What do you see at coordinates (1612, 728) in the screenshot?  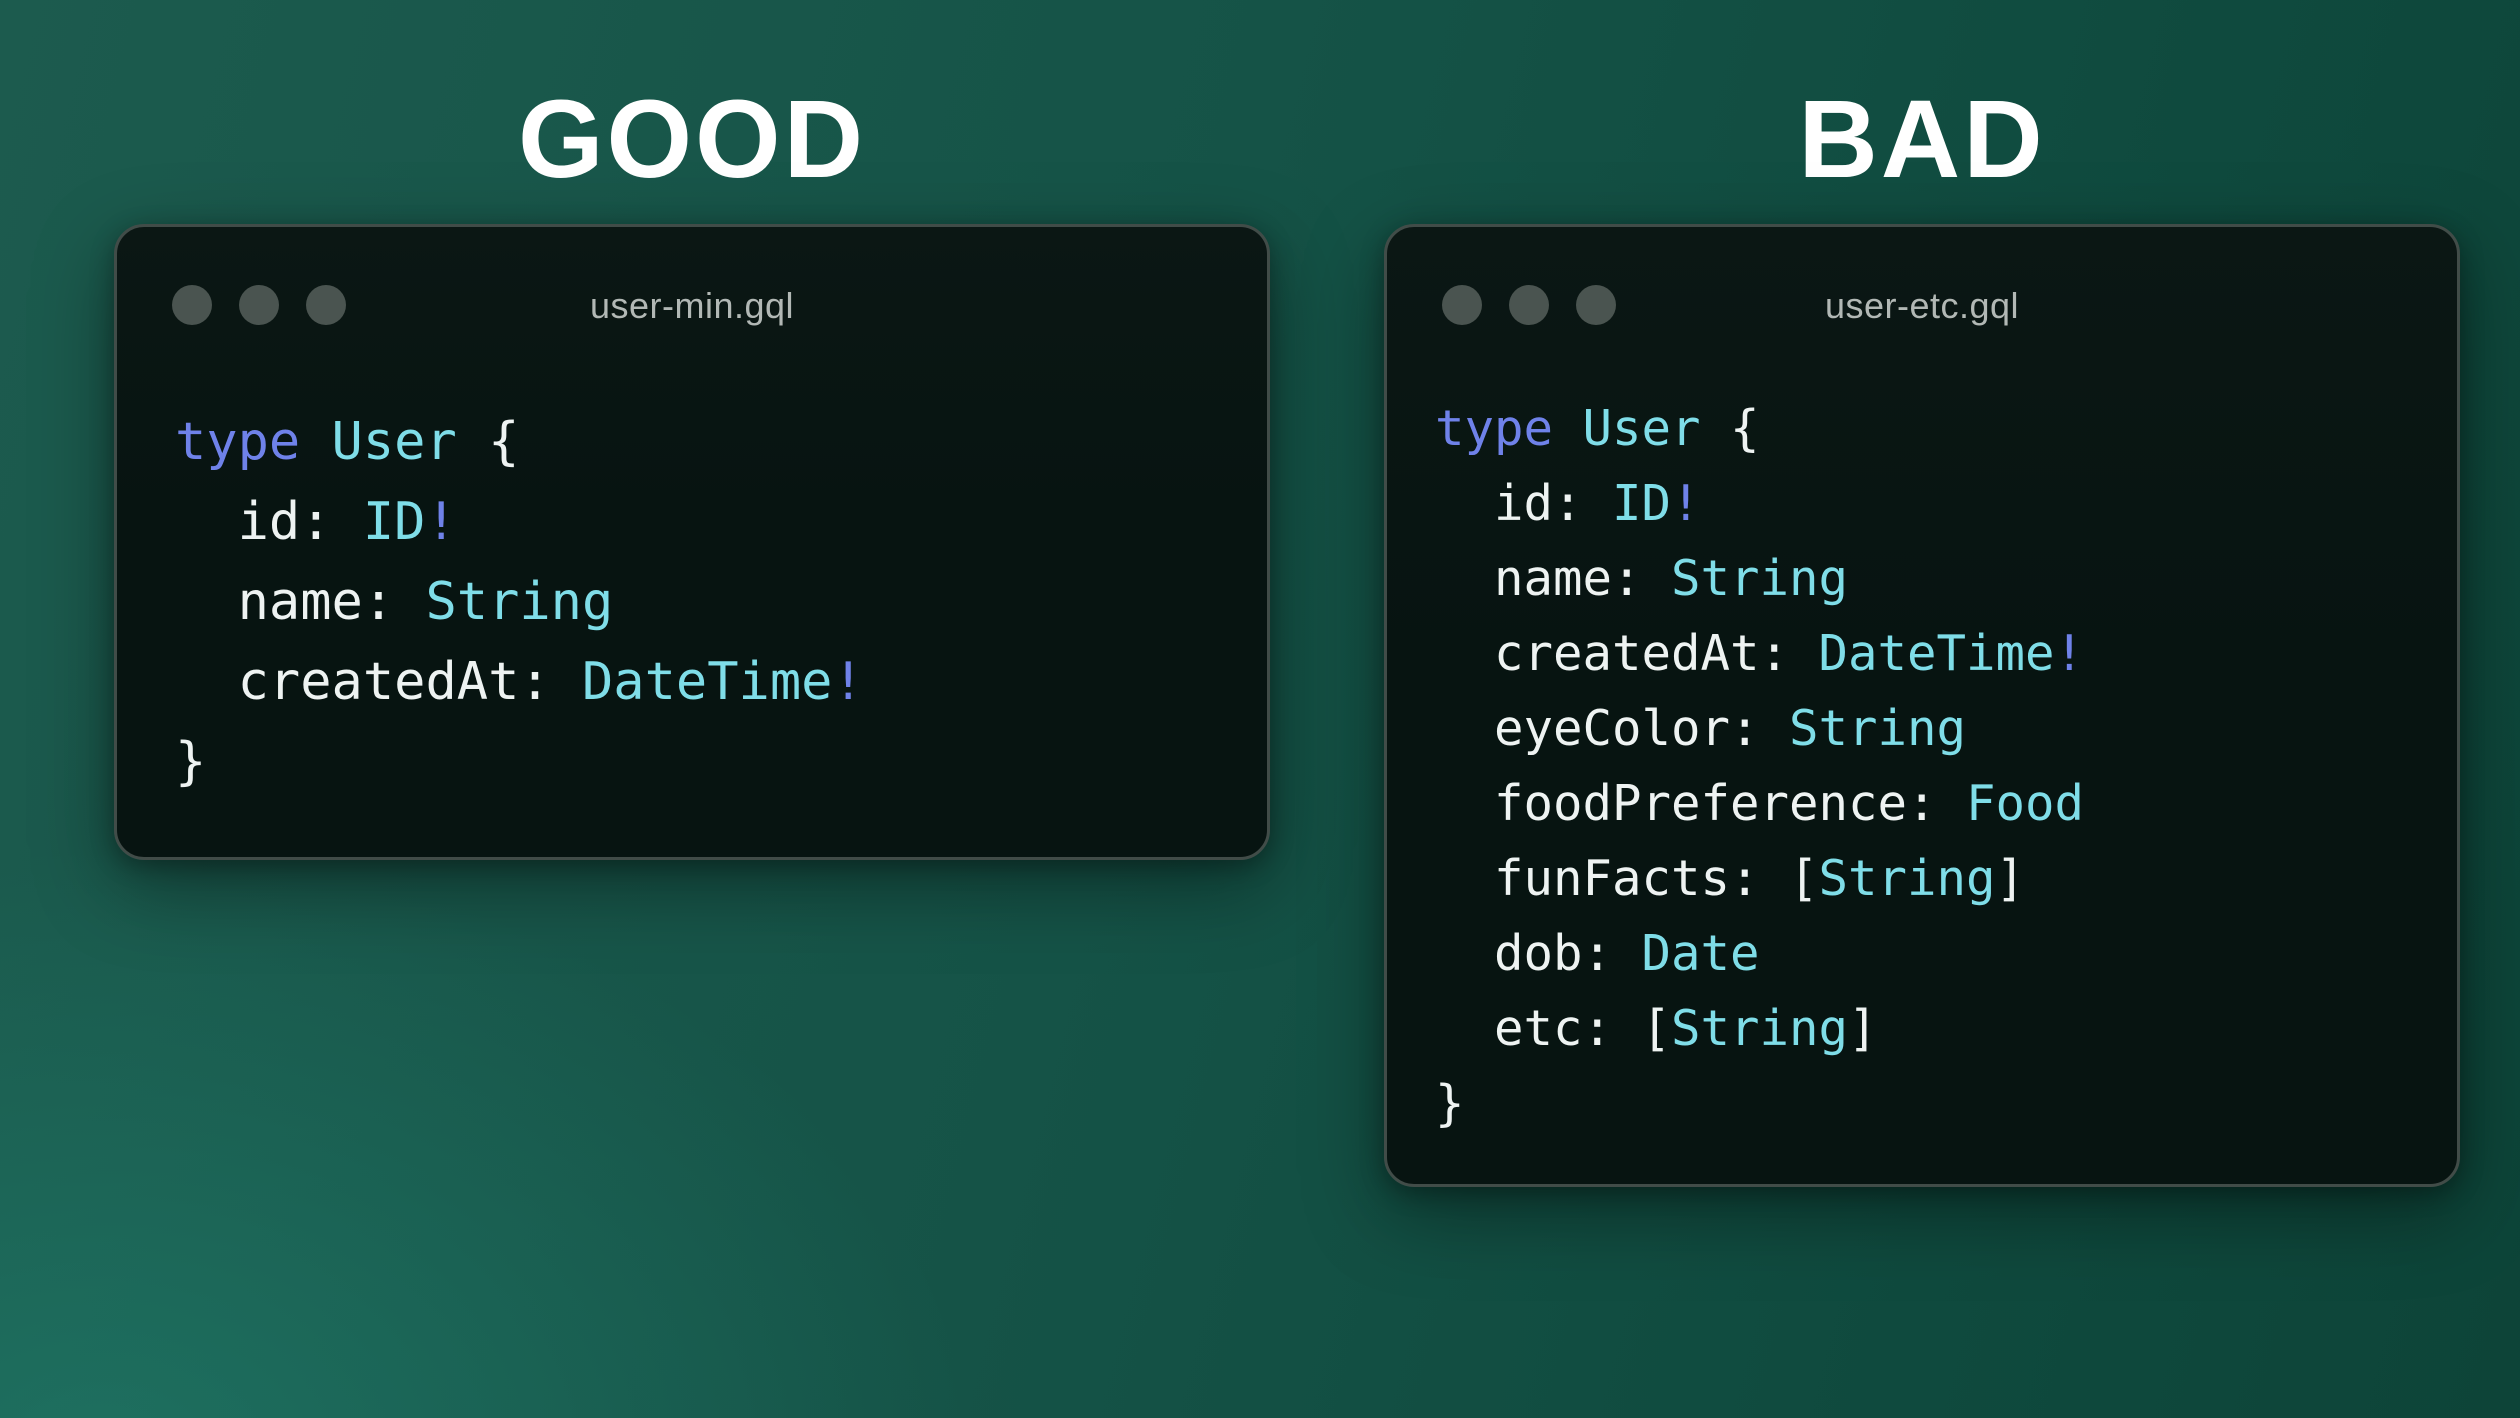 I see `code-token: eyeColor:` at bounding box center [1612, 728].